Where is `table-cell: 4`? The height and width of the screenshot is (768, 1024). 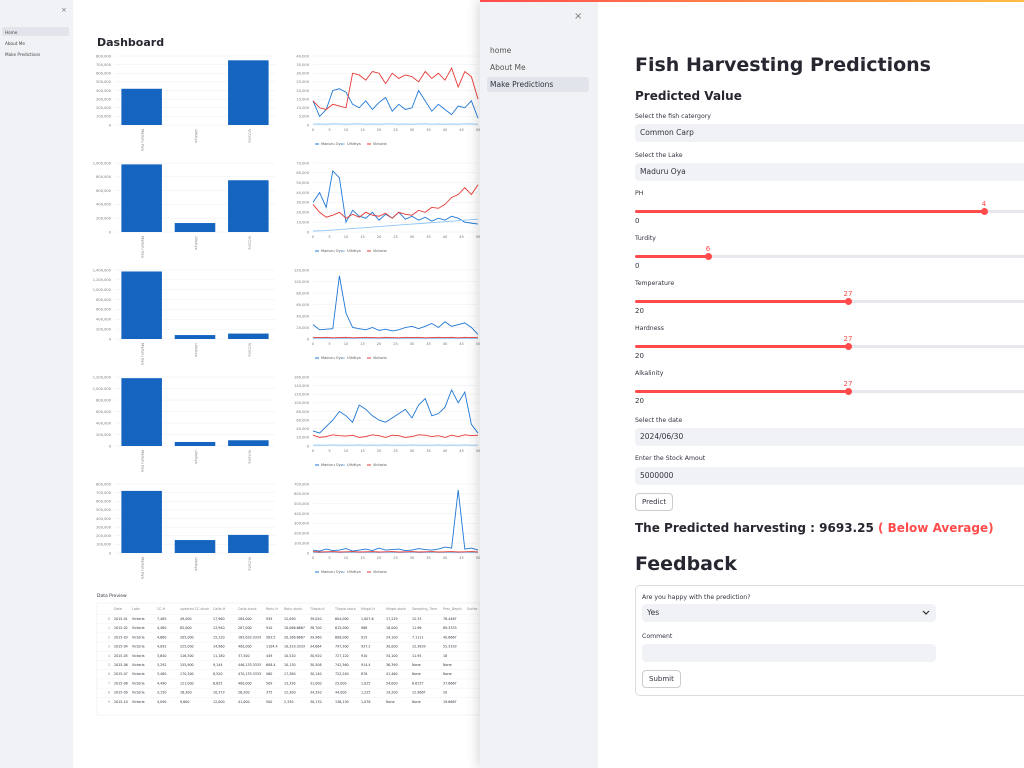
table-cell: 4 is located at coordinates (109, 656).